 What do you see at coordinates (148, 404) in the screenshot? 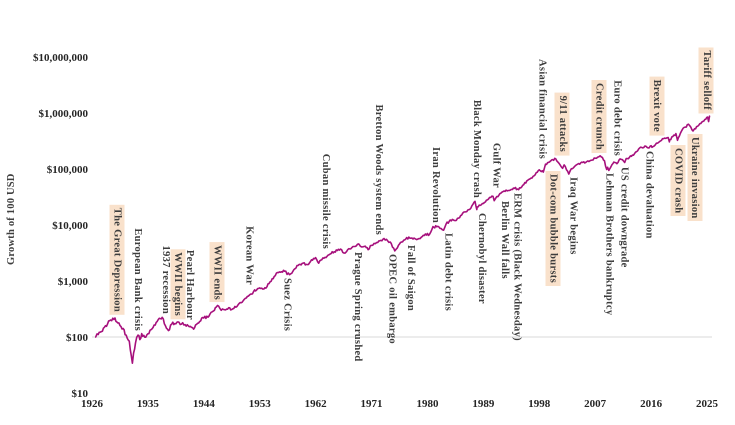
I see `x-tick-label: 1935` at bounding box center [148, 404].